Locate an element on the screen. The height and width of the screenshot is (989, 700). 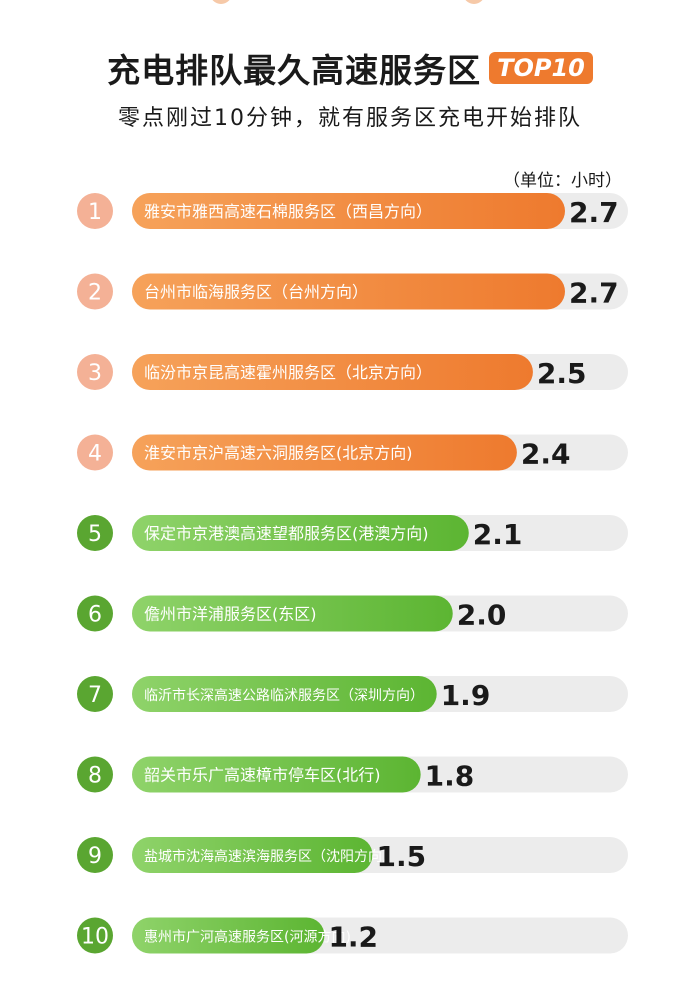
rank-number: 10 is located at coordinates (95, 937).